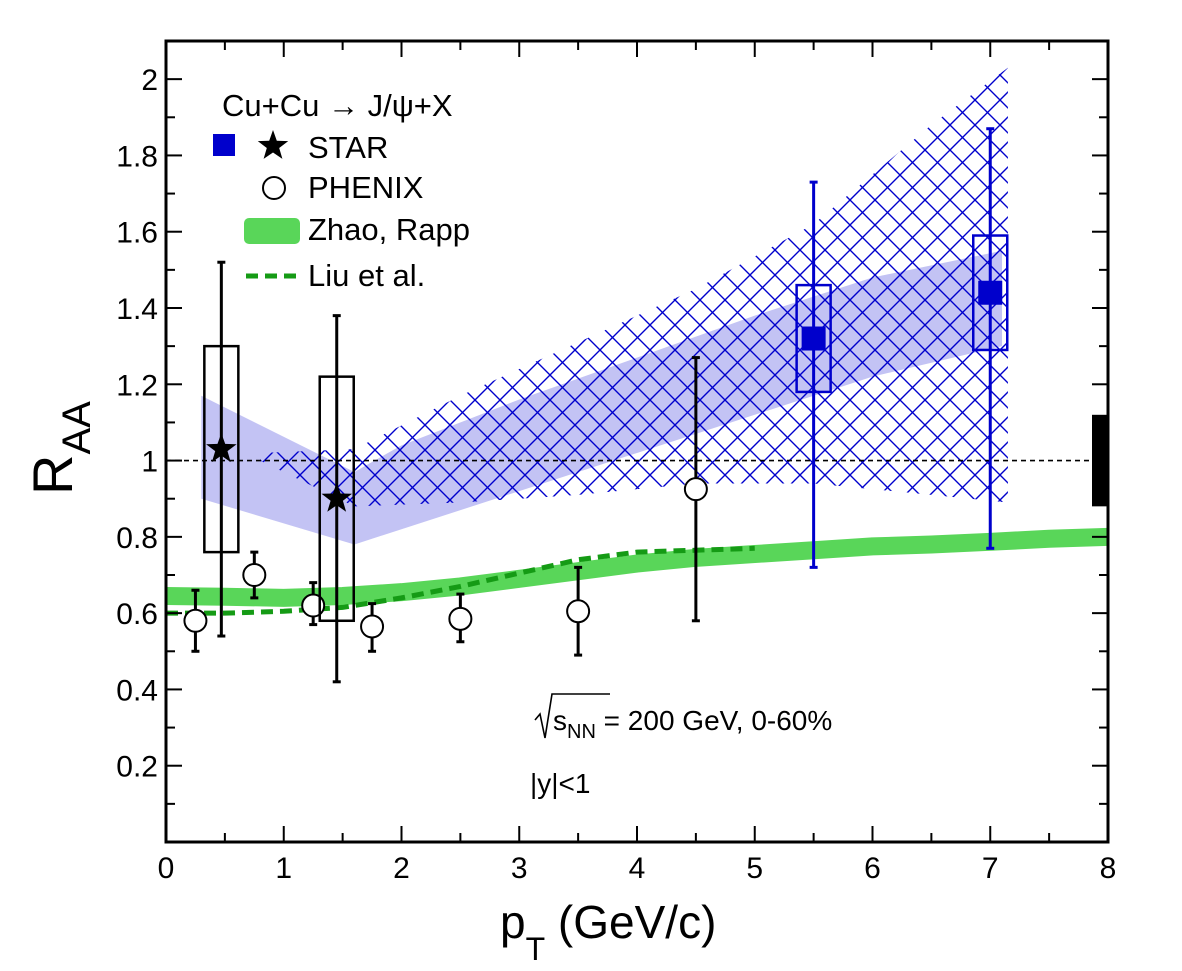 The width and height of the screenshot is (1182, 971). I want to click on x-tick-label: 7, so click(990, 868).